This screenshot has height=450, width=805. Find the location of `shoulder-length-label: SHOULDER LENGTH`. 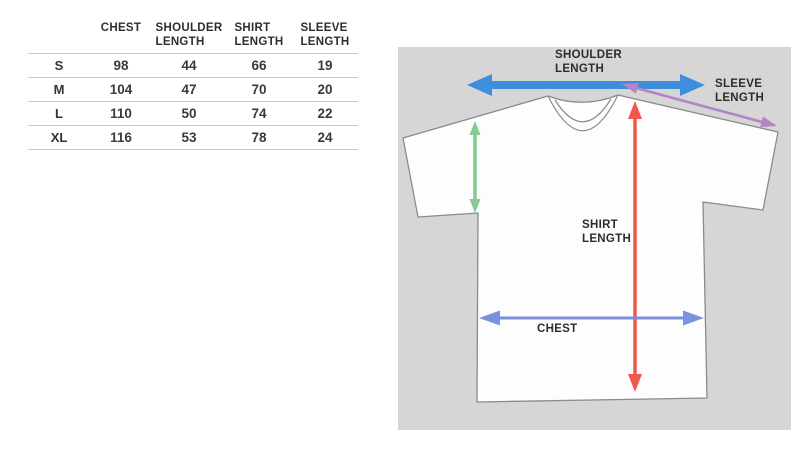

shoulder-length-label: SHOULDER LENGTH is located at coordinates (588, 62).